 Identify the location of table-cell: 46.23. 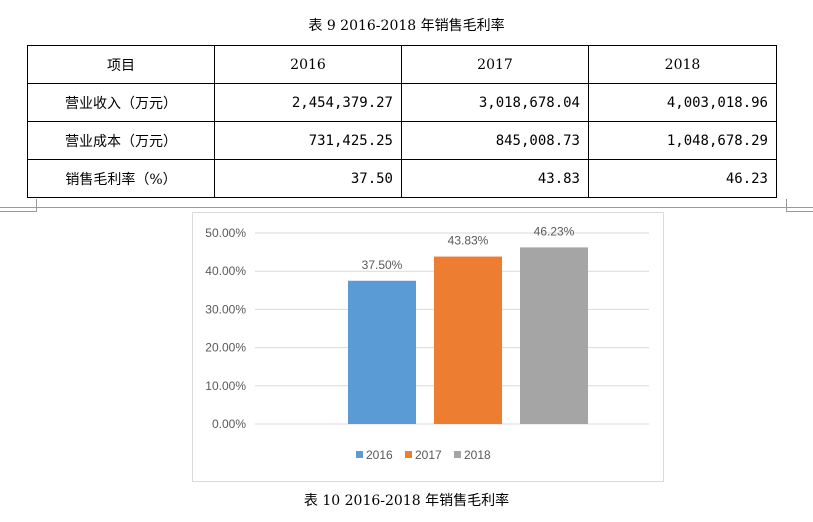
(682, 178).